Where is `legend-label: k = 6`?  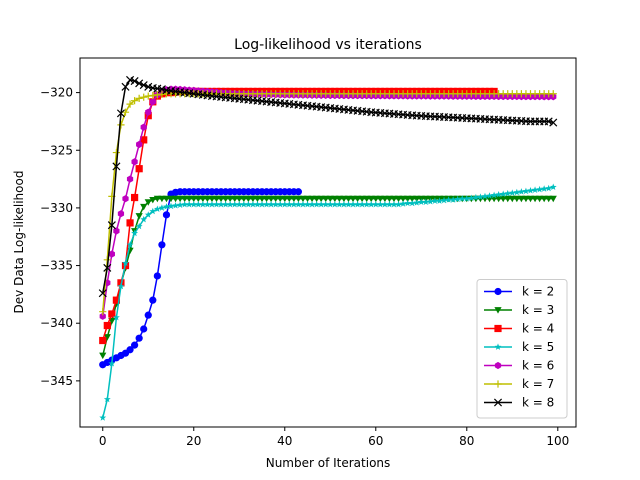
legend-label: k = 6 is located at coordinates (538, 366).